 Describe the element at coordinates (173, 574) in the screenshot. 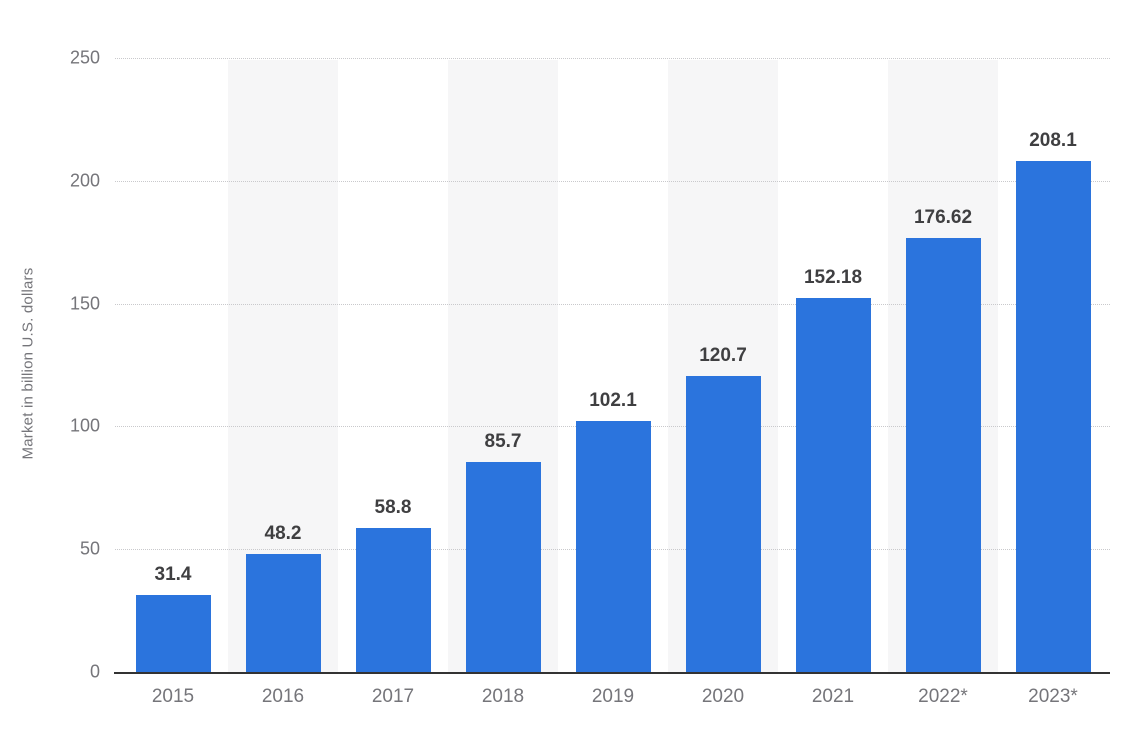

I see `value-label-2015: 31.4` at that location.